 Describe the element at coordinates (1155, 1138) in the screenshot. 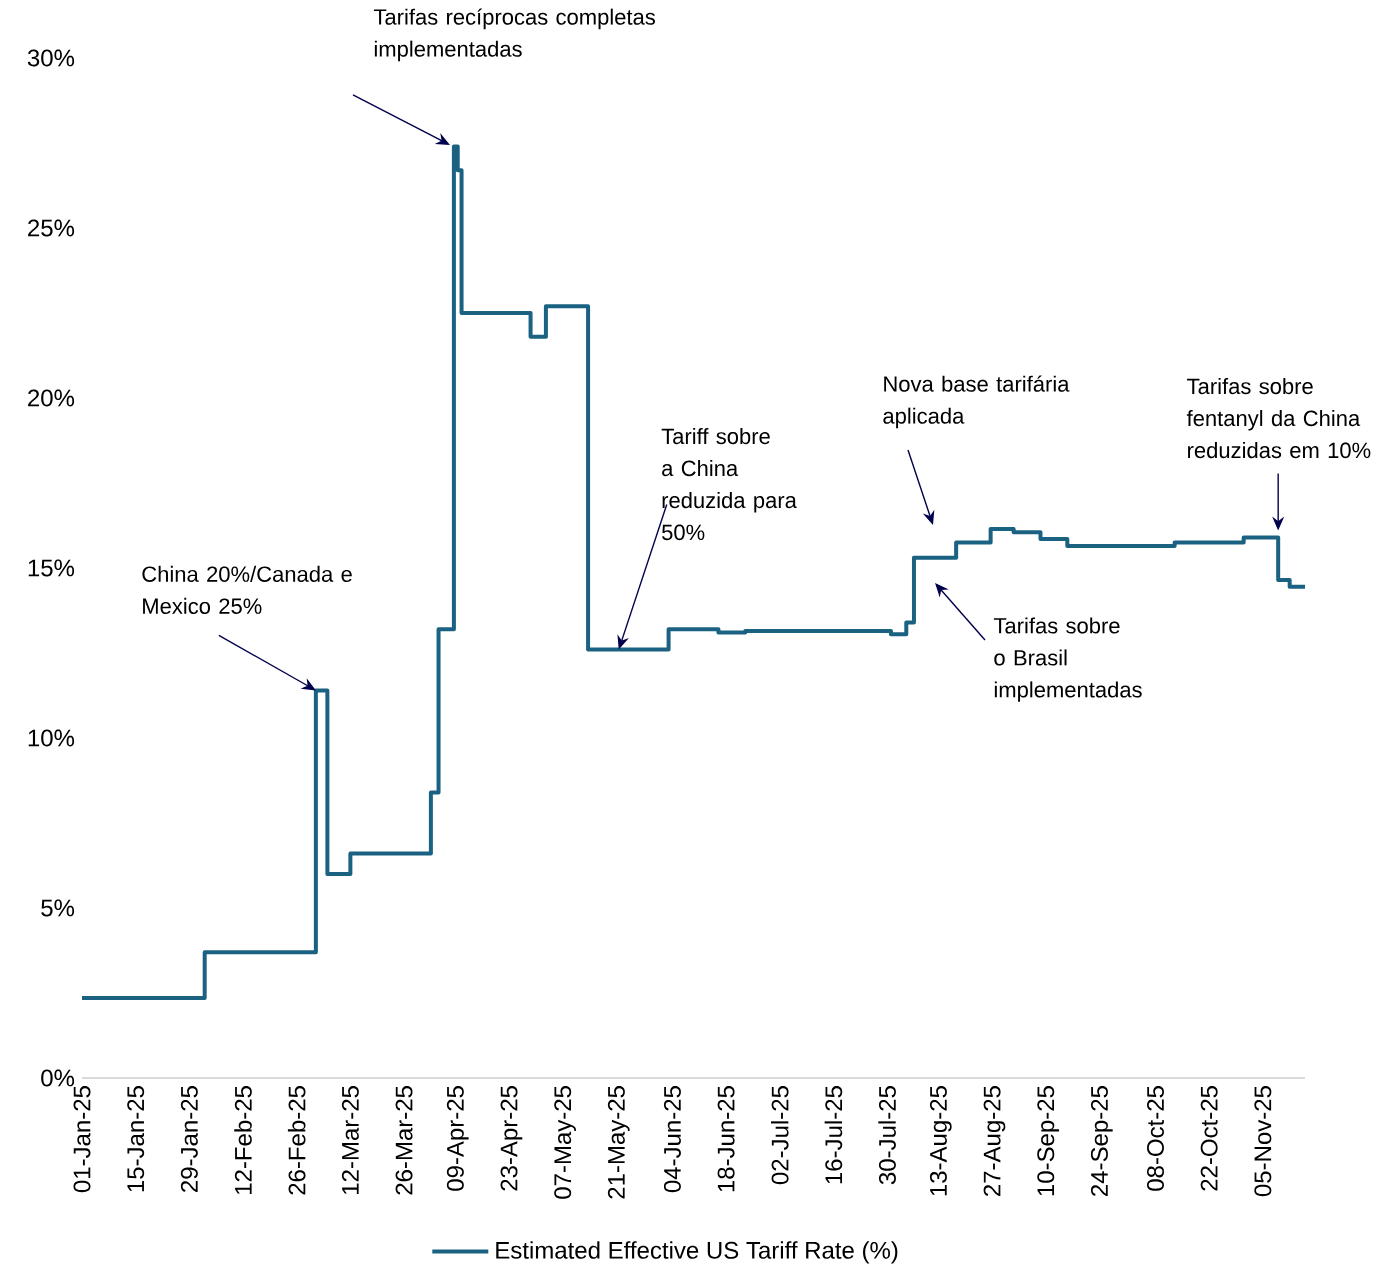

I see `x-tick-label: 08-Oct-25` at that location.